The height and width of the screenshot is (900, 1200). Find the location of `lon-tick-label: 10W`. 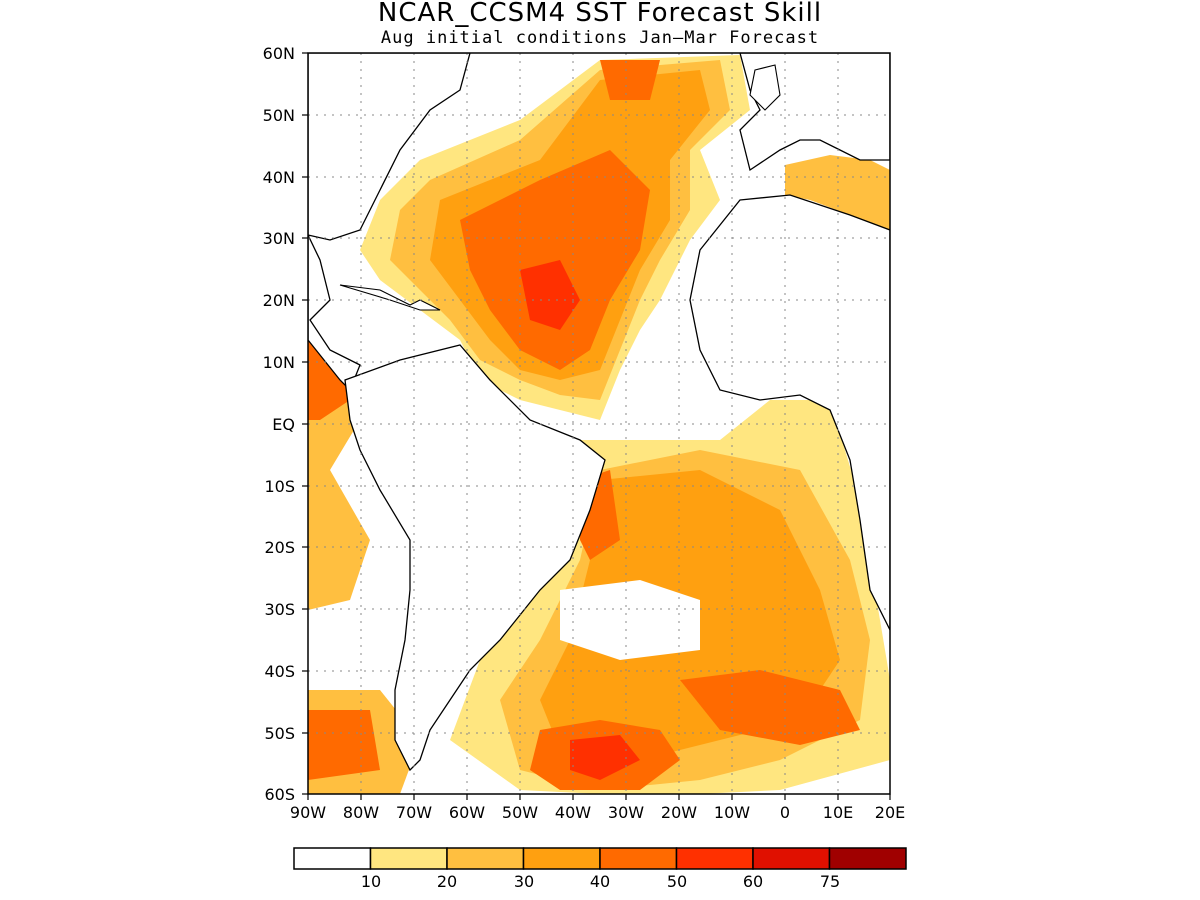

lon-tick-label: 10W is located at coordinates (732, 812).